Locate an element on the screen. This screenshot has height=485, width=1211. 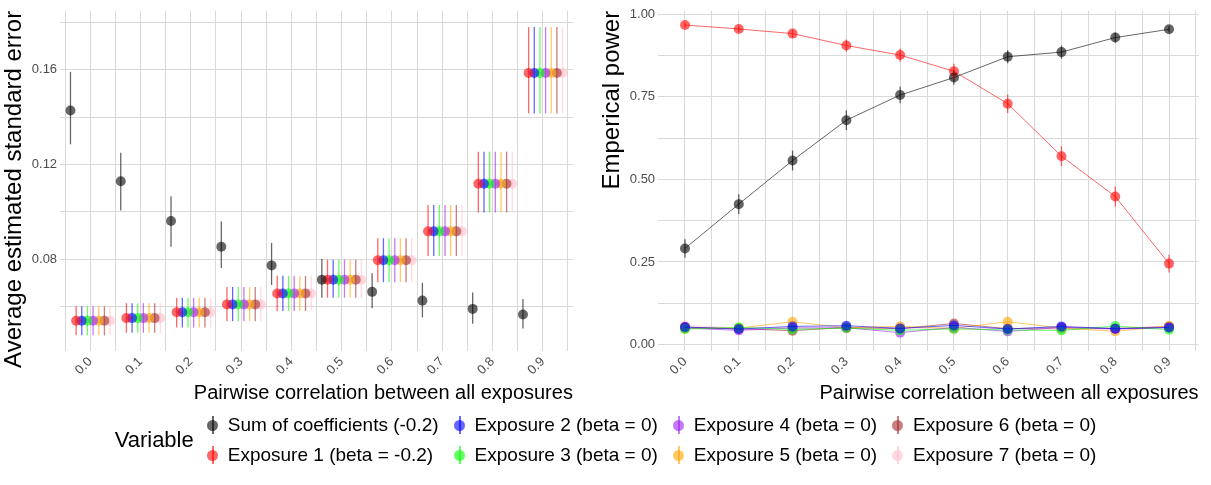
legend-label: Exposure 3 (beta = 0) is located at coordinates (566, 455).